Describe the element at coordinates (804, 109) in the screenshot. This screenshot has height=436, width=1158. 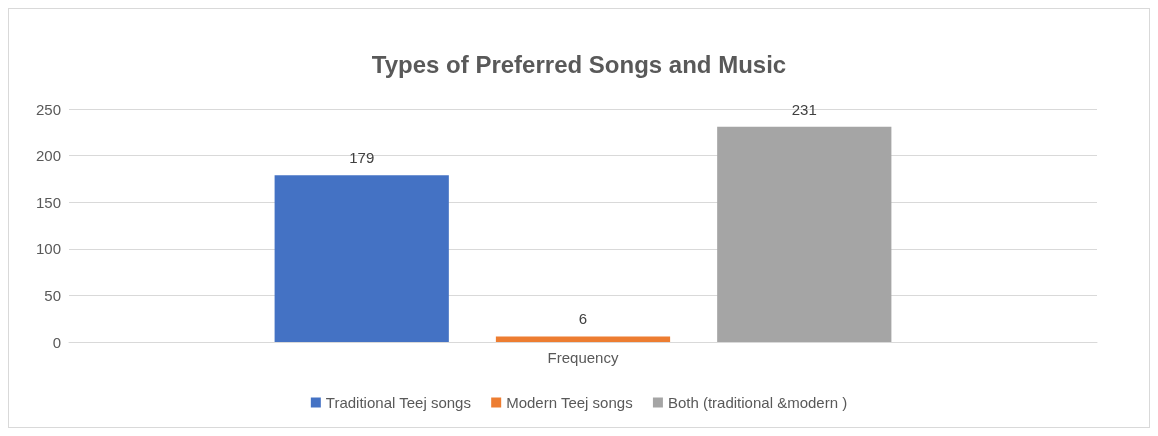
I see `data-label: 231` at that location.